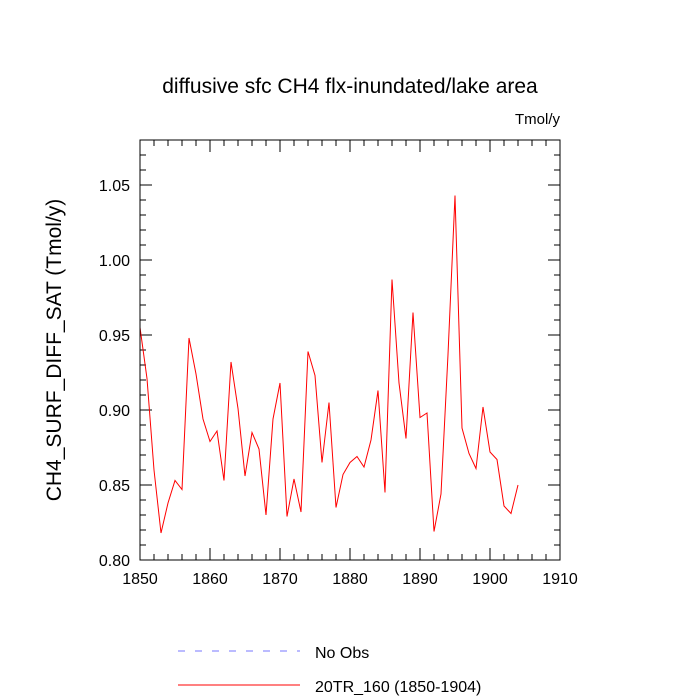 The width and height of the screenshot is (700, 700). I want to click on y-tick-label: 0.95, so click(114, 336).